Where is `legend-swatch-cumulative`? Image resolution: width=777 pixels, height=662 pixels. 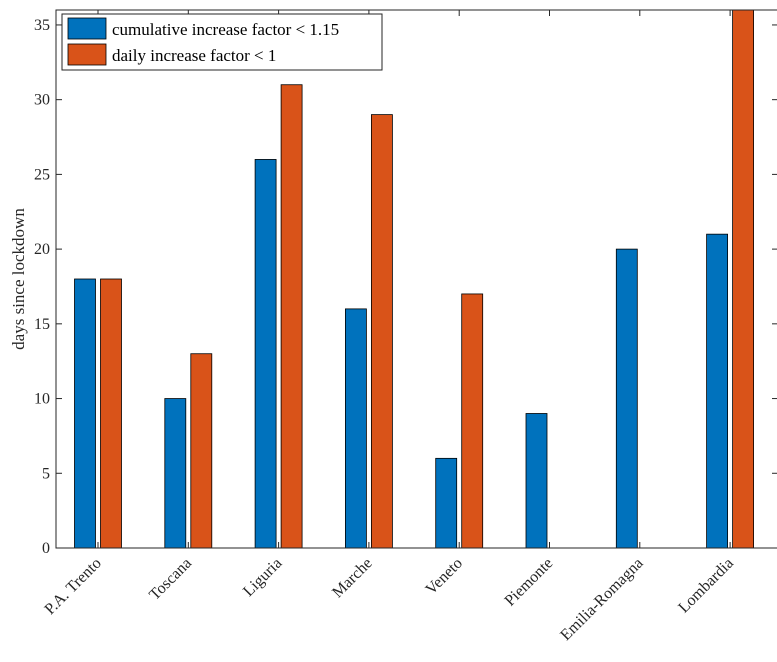 legend-swatch-cumulative is located at coordinates (87, 28).